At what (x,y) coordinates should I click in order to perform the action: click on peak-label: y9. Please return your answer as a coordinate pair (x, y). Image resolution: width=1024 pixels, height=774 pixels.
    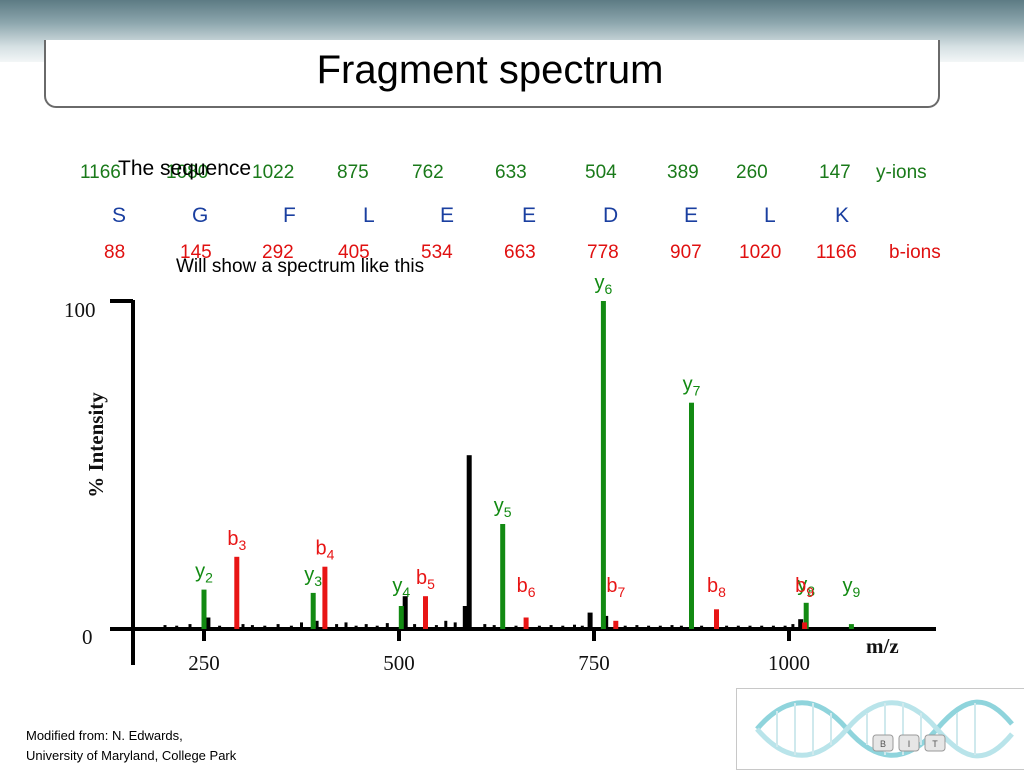
    Looking at the image, I should click on (852, 587).